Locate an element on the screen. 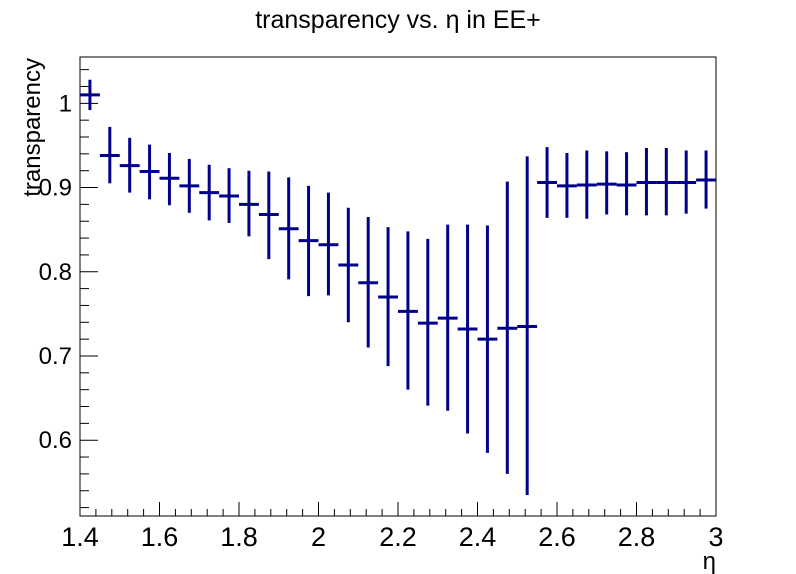  x-tick-label: 2.2 is located at coordinates (398, 537).